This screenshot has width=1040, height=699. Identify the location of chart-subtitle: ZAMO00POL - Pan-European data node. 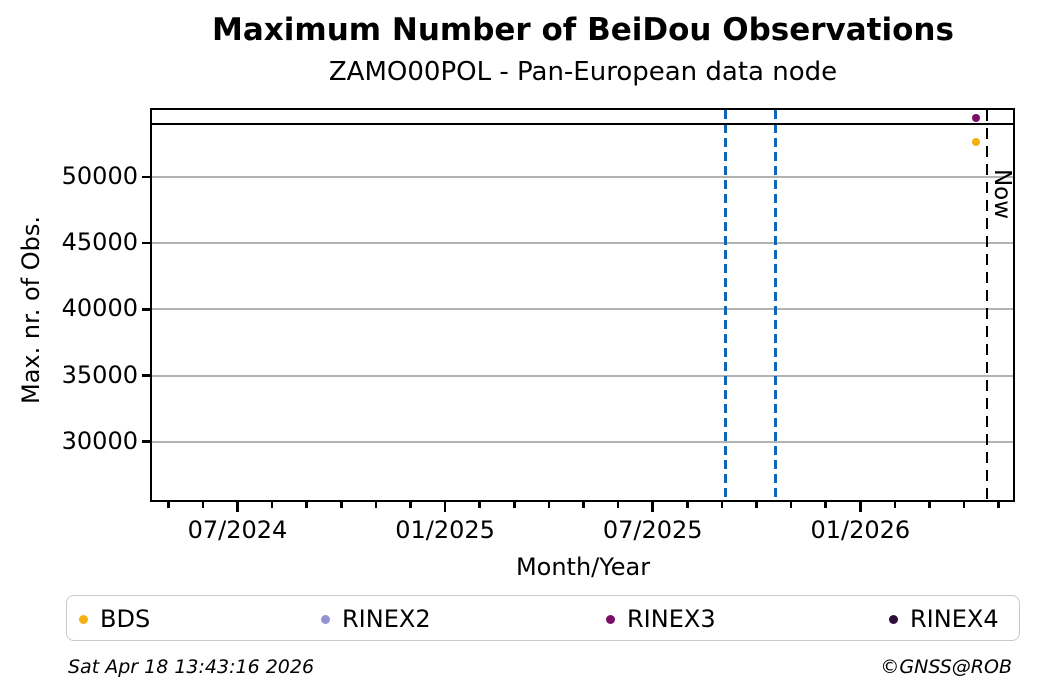
(583, 72).